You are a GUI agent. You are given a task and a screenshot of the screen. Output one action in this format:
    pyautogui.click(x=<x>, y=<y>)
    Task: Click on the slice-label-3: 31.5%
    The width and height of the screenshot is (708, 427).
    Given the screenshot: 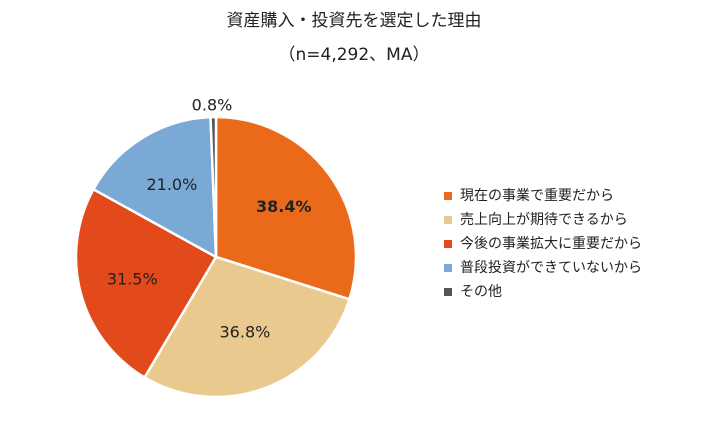 What is the action you would take?
    pyautogui.click(x=132, y=278)
    